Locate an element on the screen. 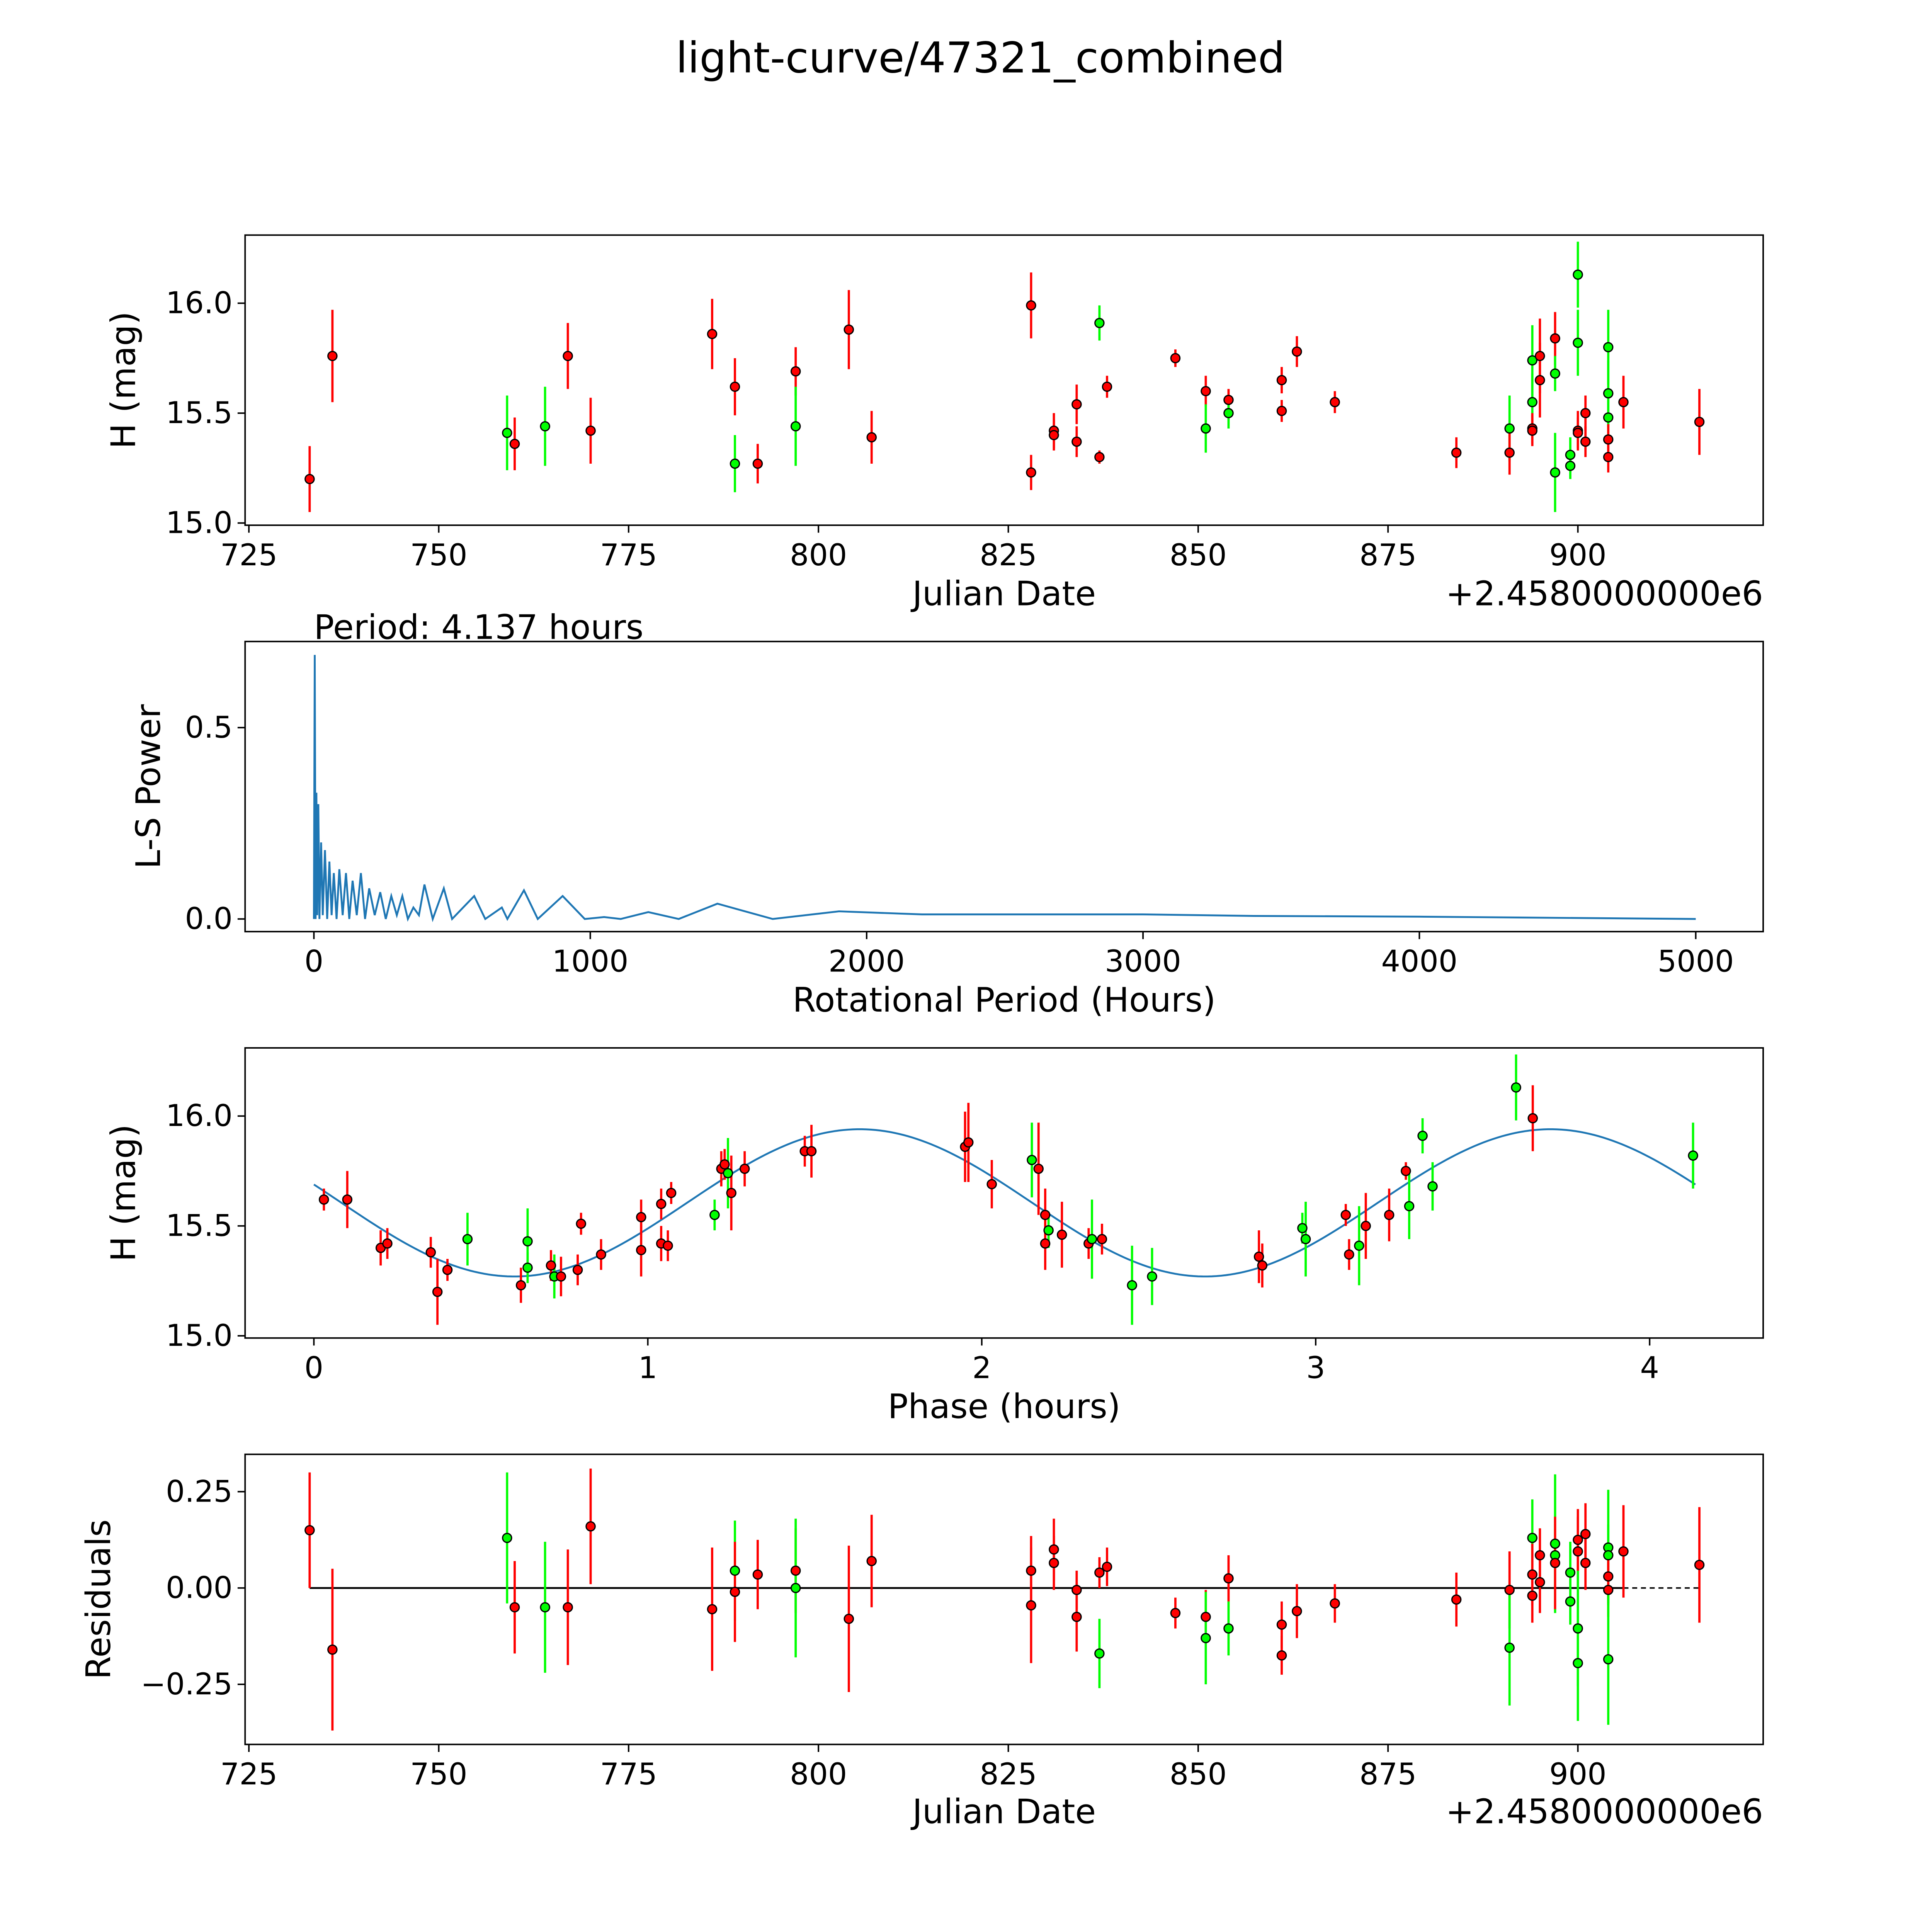  x-tick-label: 725 is located at coordinates (248, 1774).